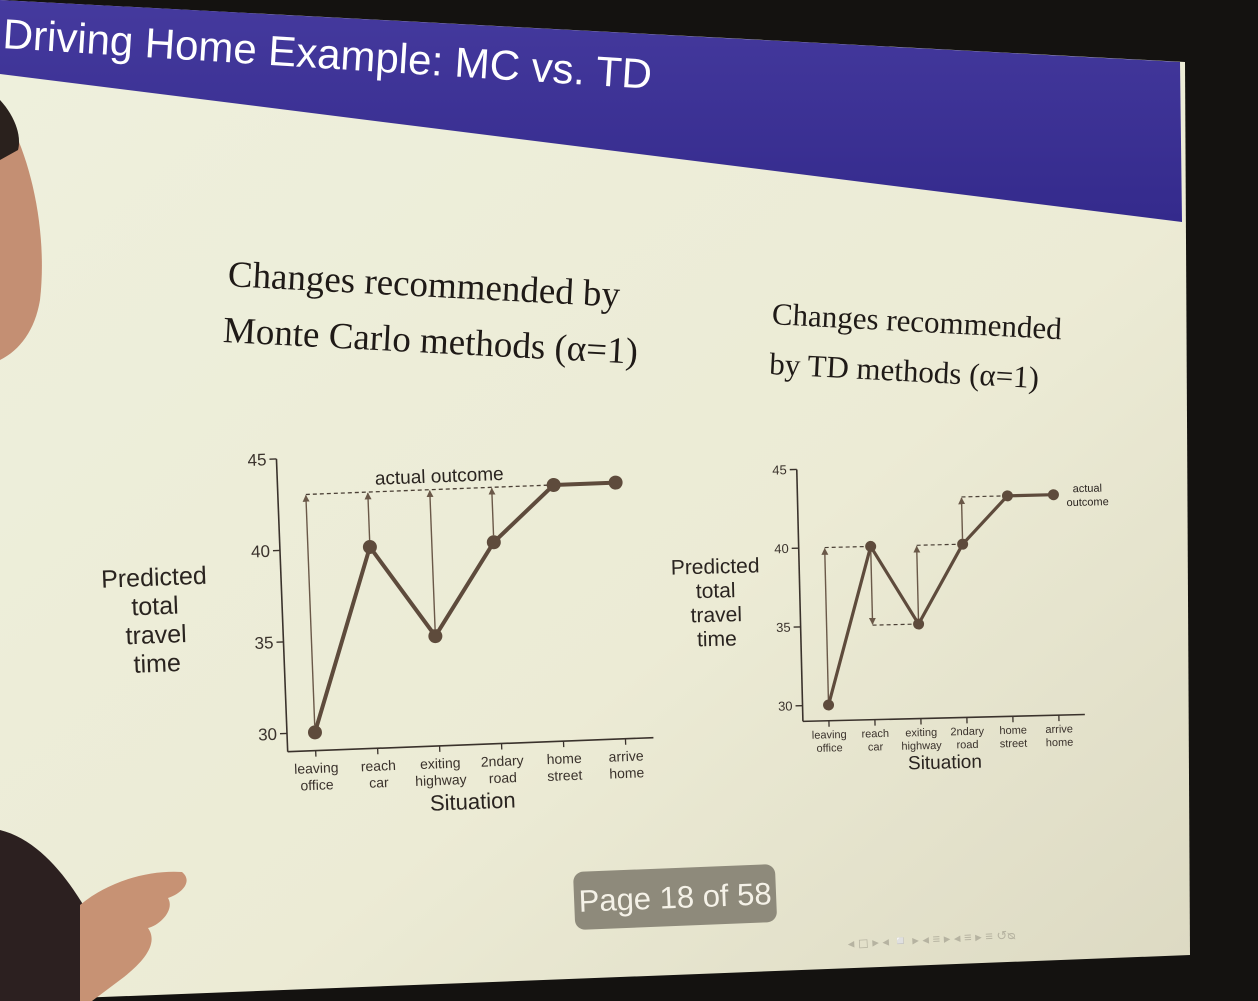  What do you see at coordinates (133, 936) in the screenshot?
I see `presenter-hand` at bounding box center [133, 936].